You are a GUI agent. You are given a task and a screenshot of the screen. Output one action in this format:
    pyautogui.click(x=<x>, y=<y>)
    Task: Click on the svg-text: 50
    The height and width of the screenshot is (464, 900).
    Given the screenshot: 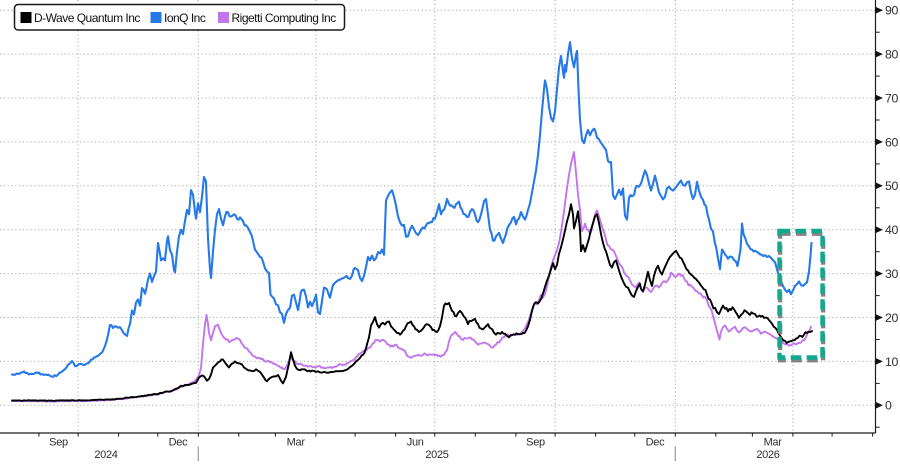 What is the action you would take?
    pyautogui.click(x=891, y=186)
    